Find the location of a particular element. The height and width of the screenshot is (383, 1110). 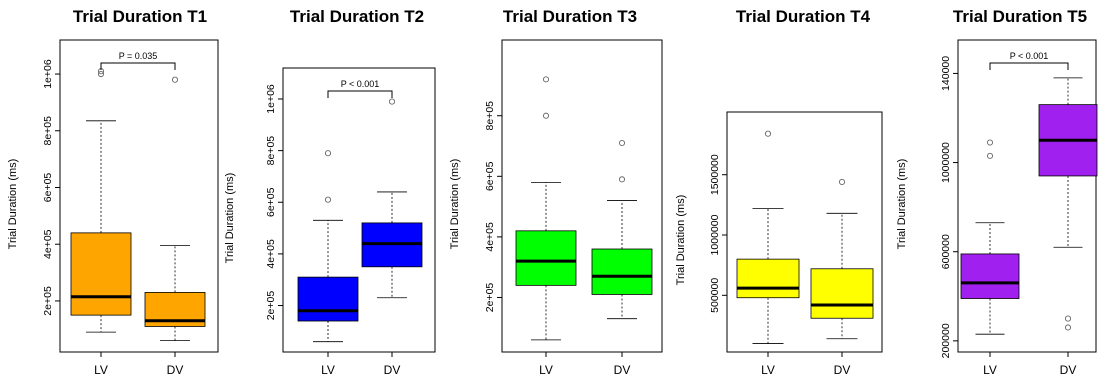

y-tick-label: 600000 is located at coordinates (946, 251).